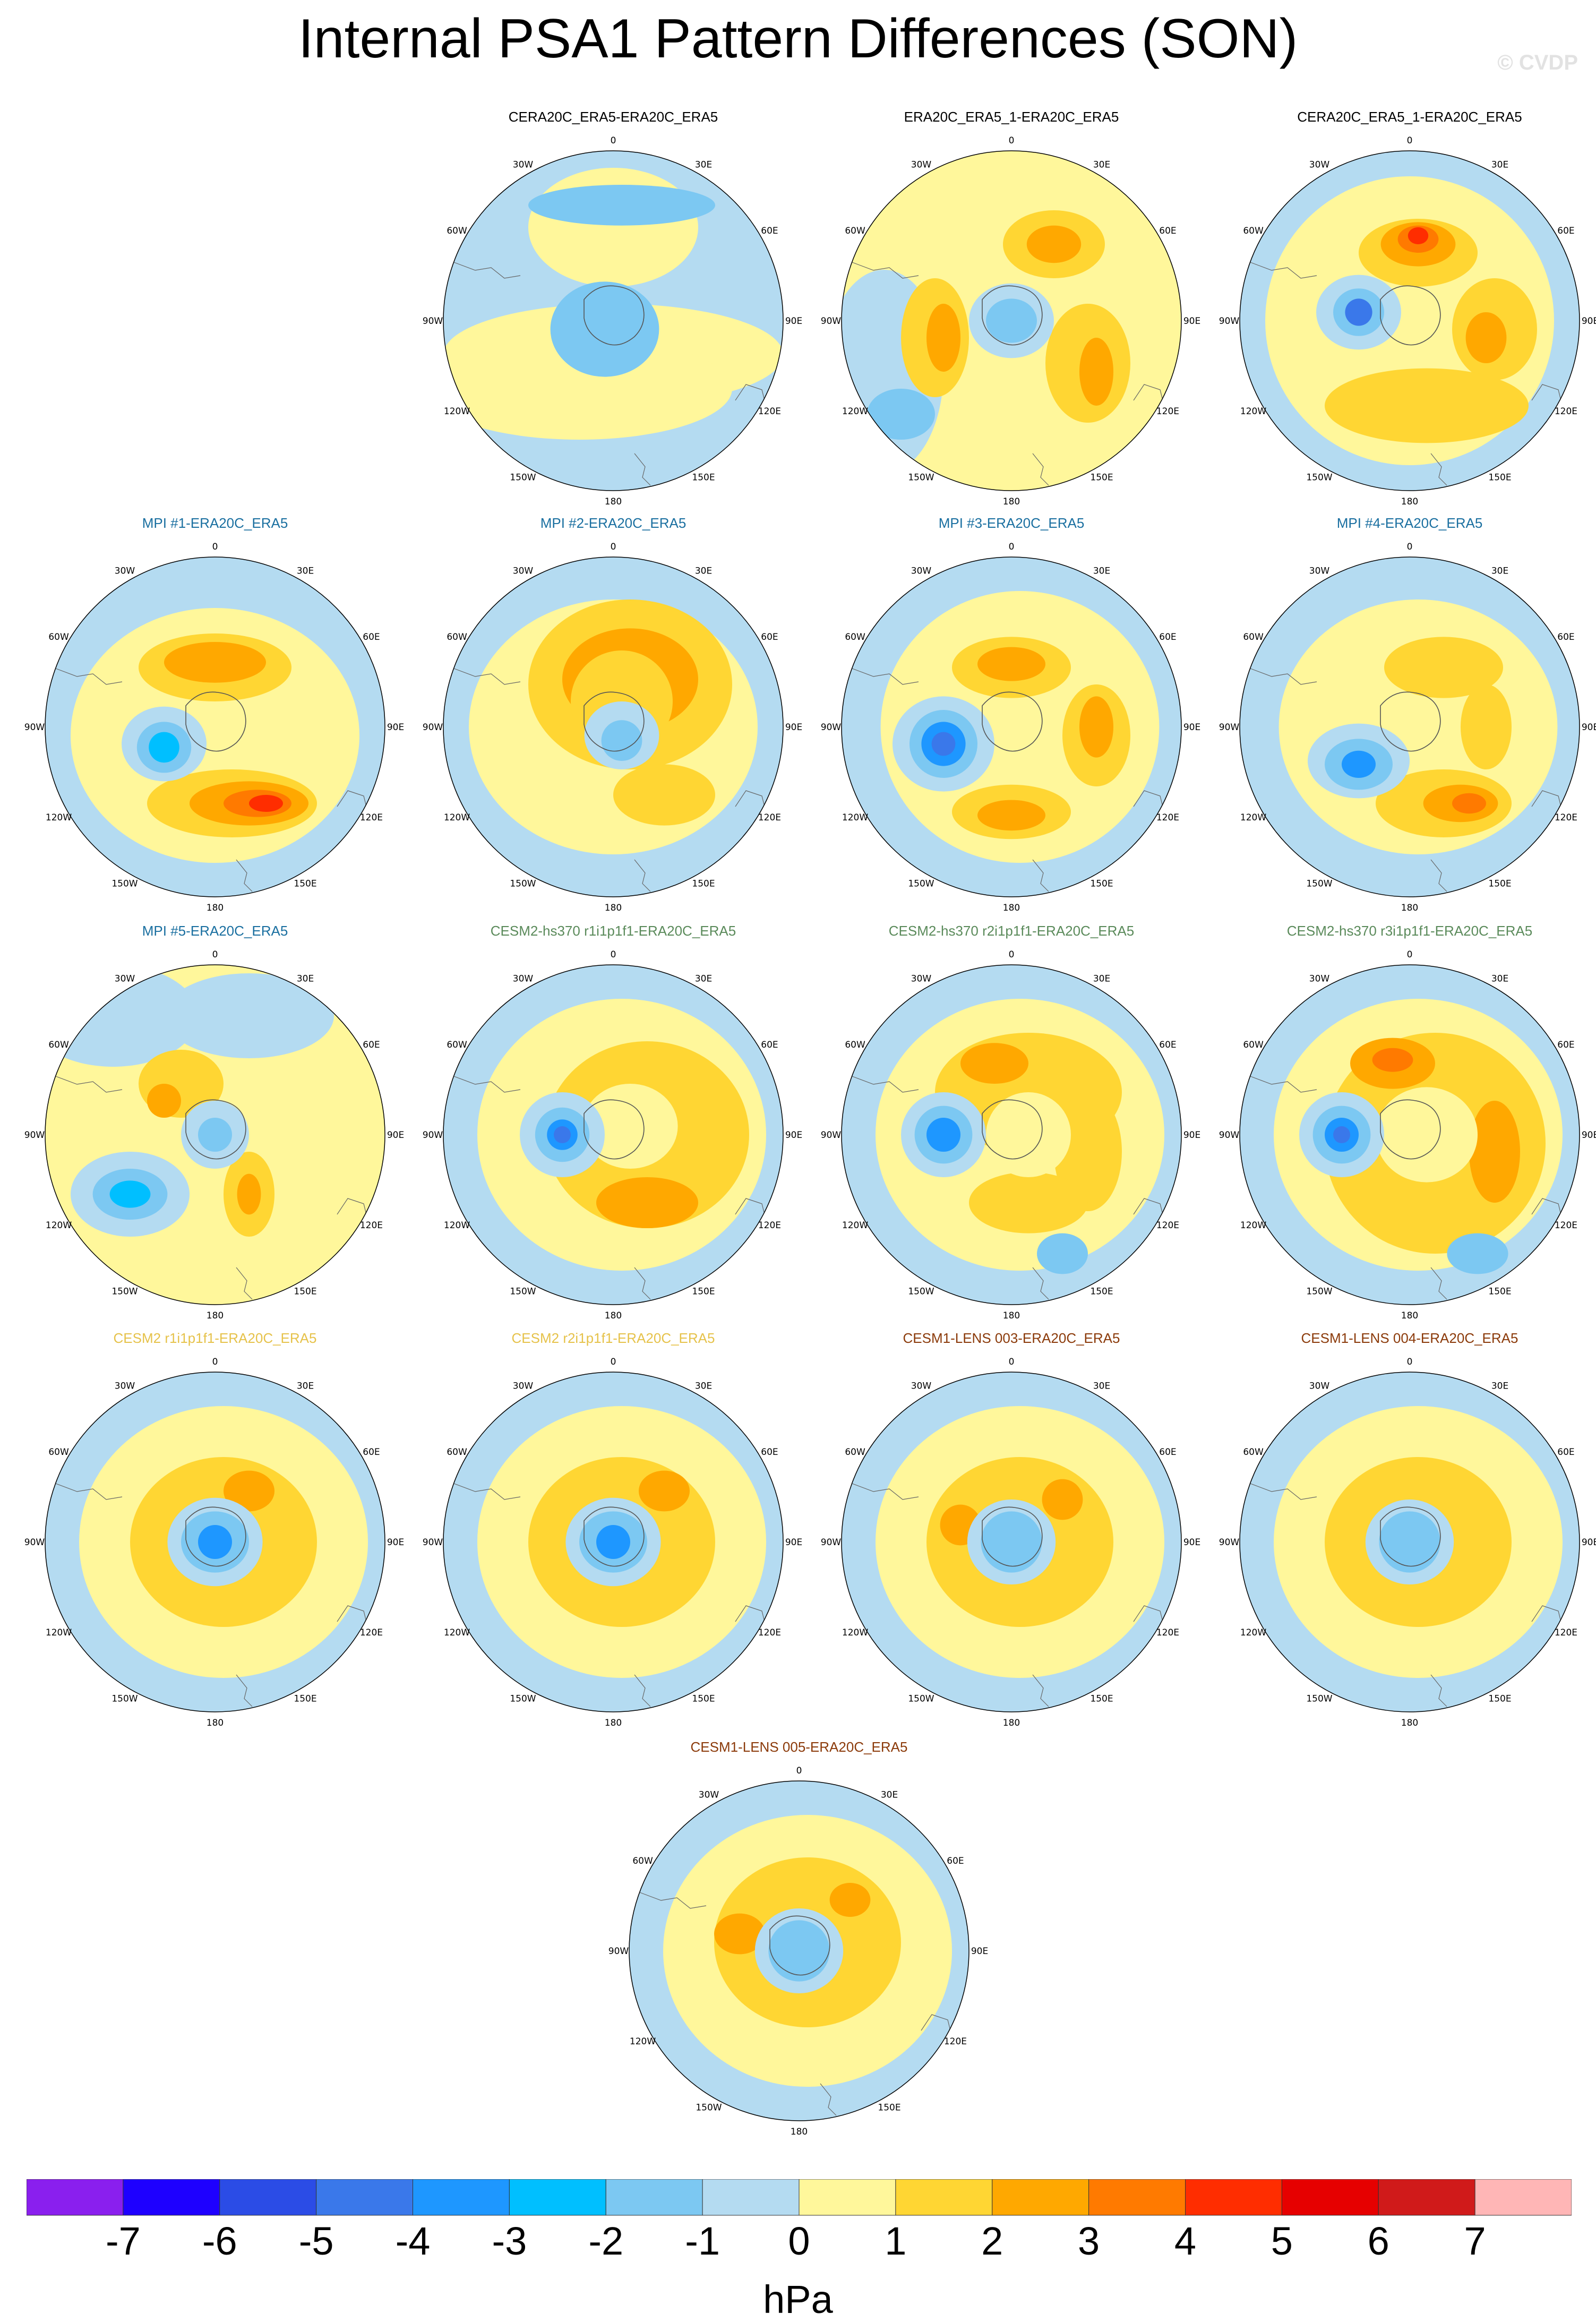  What do you see at coordinates (413, 2241) in the screenshot?
I see `colorbar-tick-label: -4` at bounding box center [413, 2241].